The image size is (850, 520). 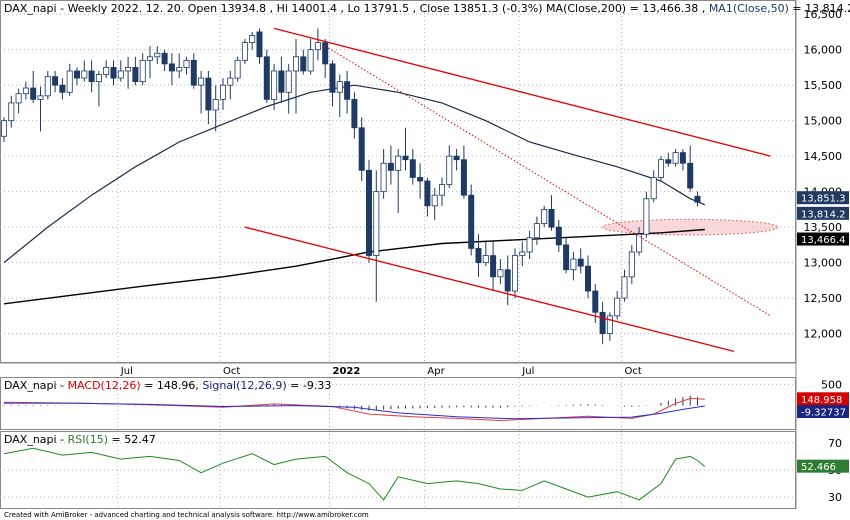 What do you see at coordinates (823, 298) in the screenshot?
I see `price-tick-label: 12,500` at bounding box center [823, 298].